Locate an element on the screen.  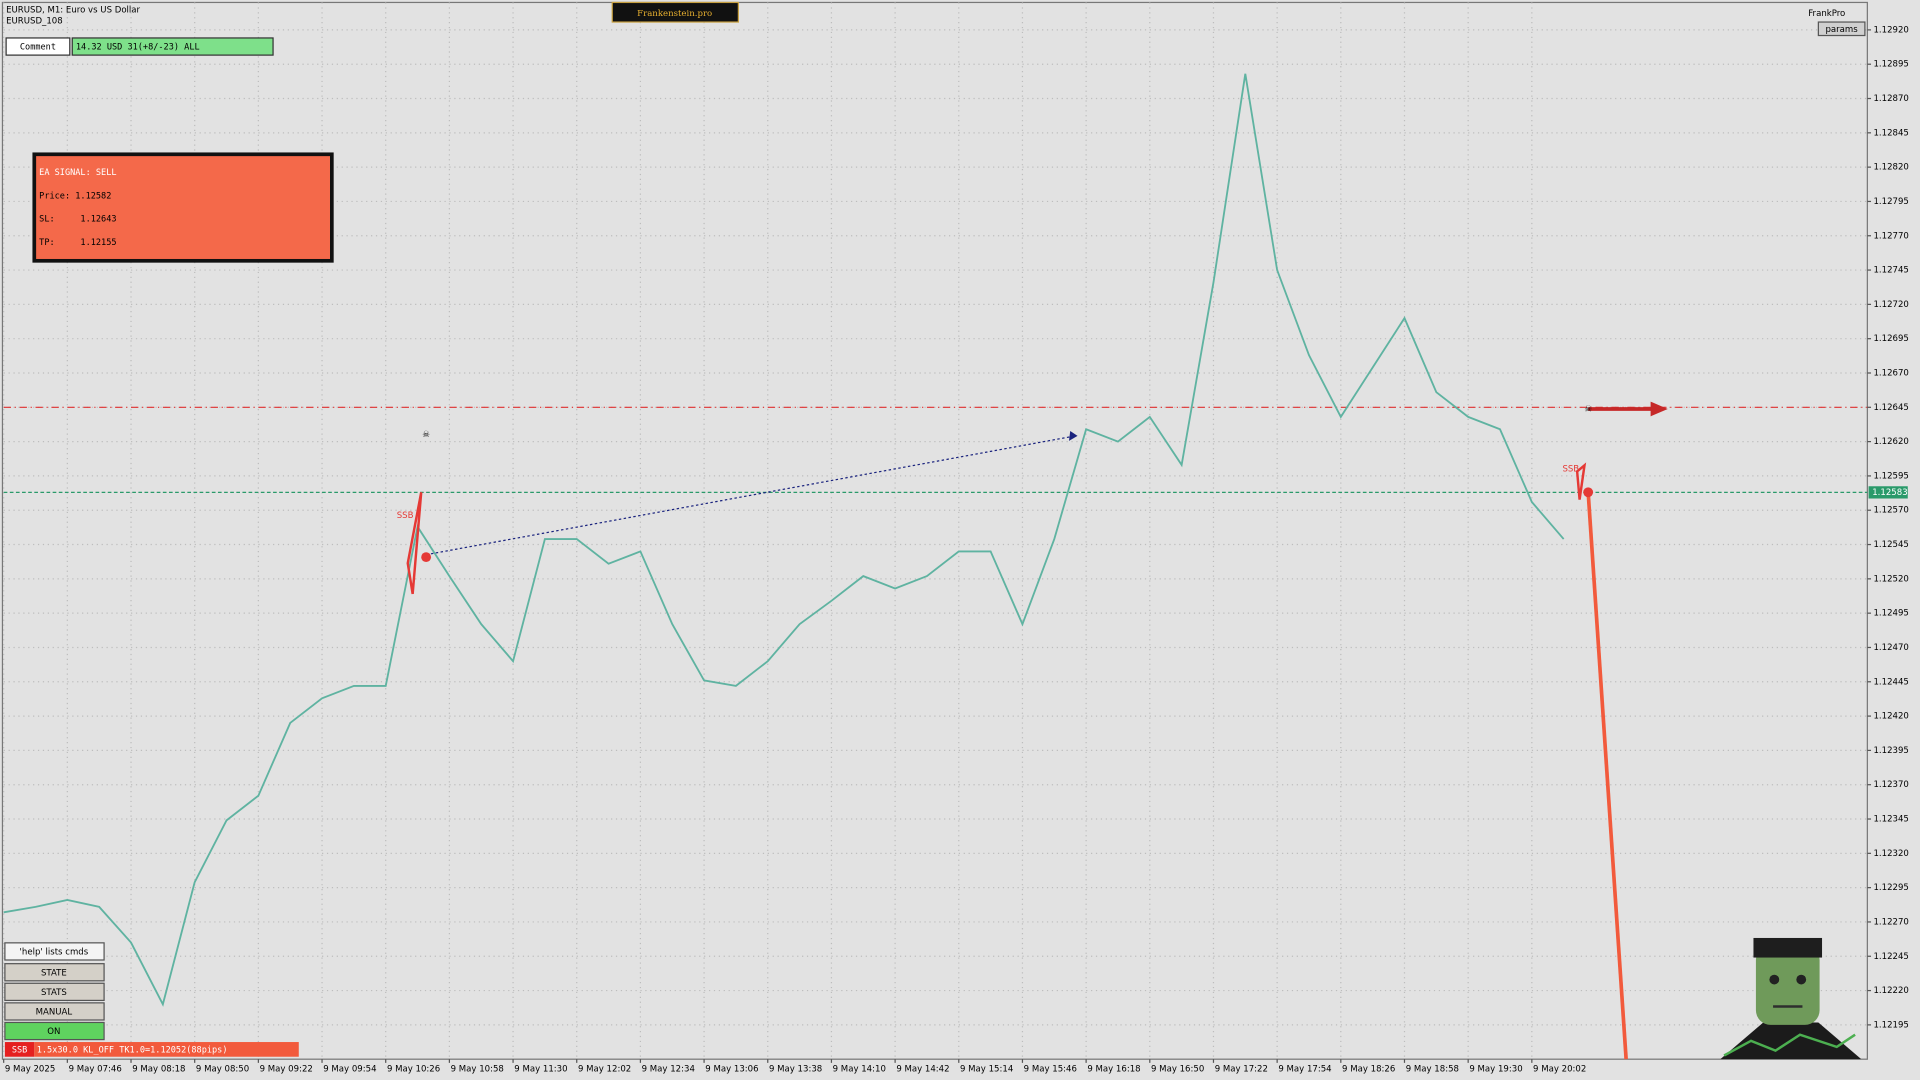
x-tick-label: 9 May 15:46 is located at coordinates (1050, 1069).